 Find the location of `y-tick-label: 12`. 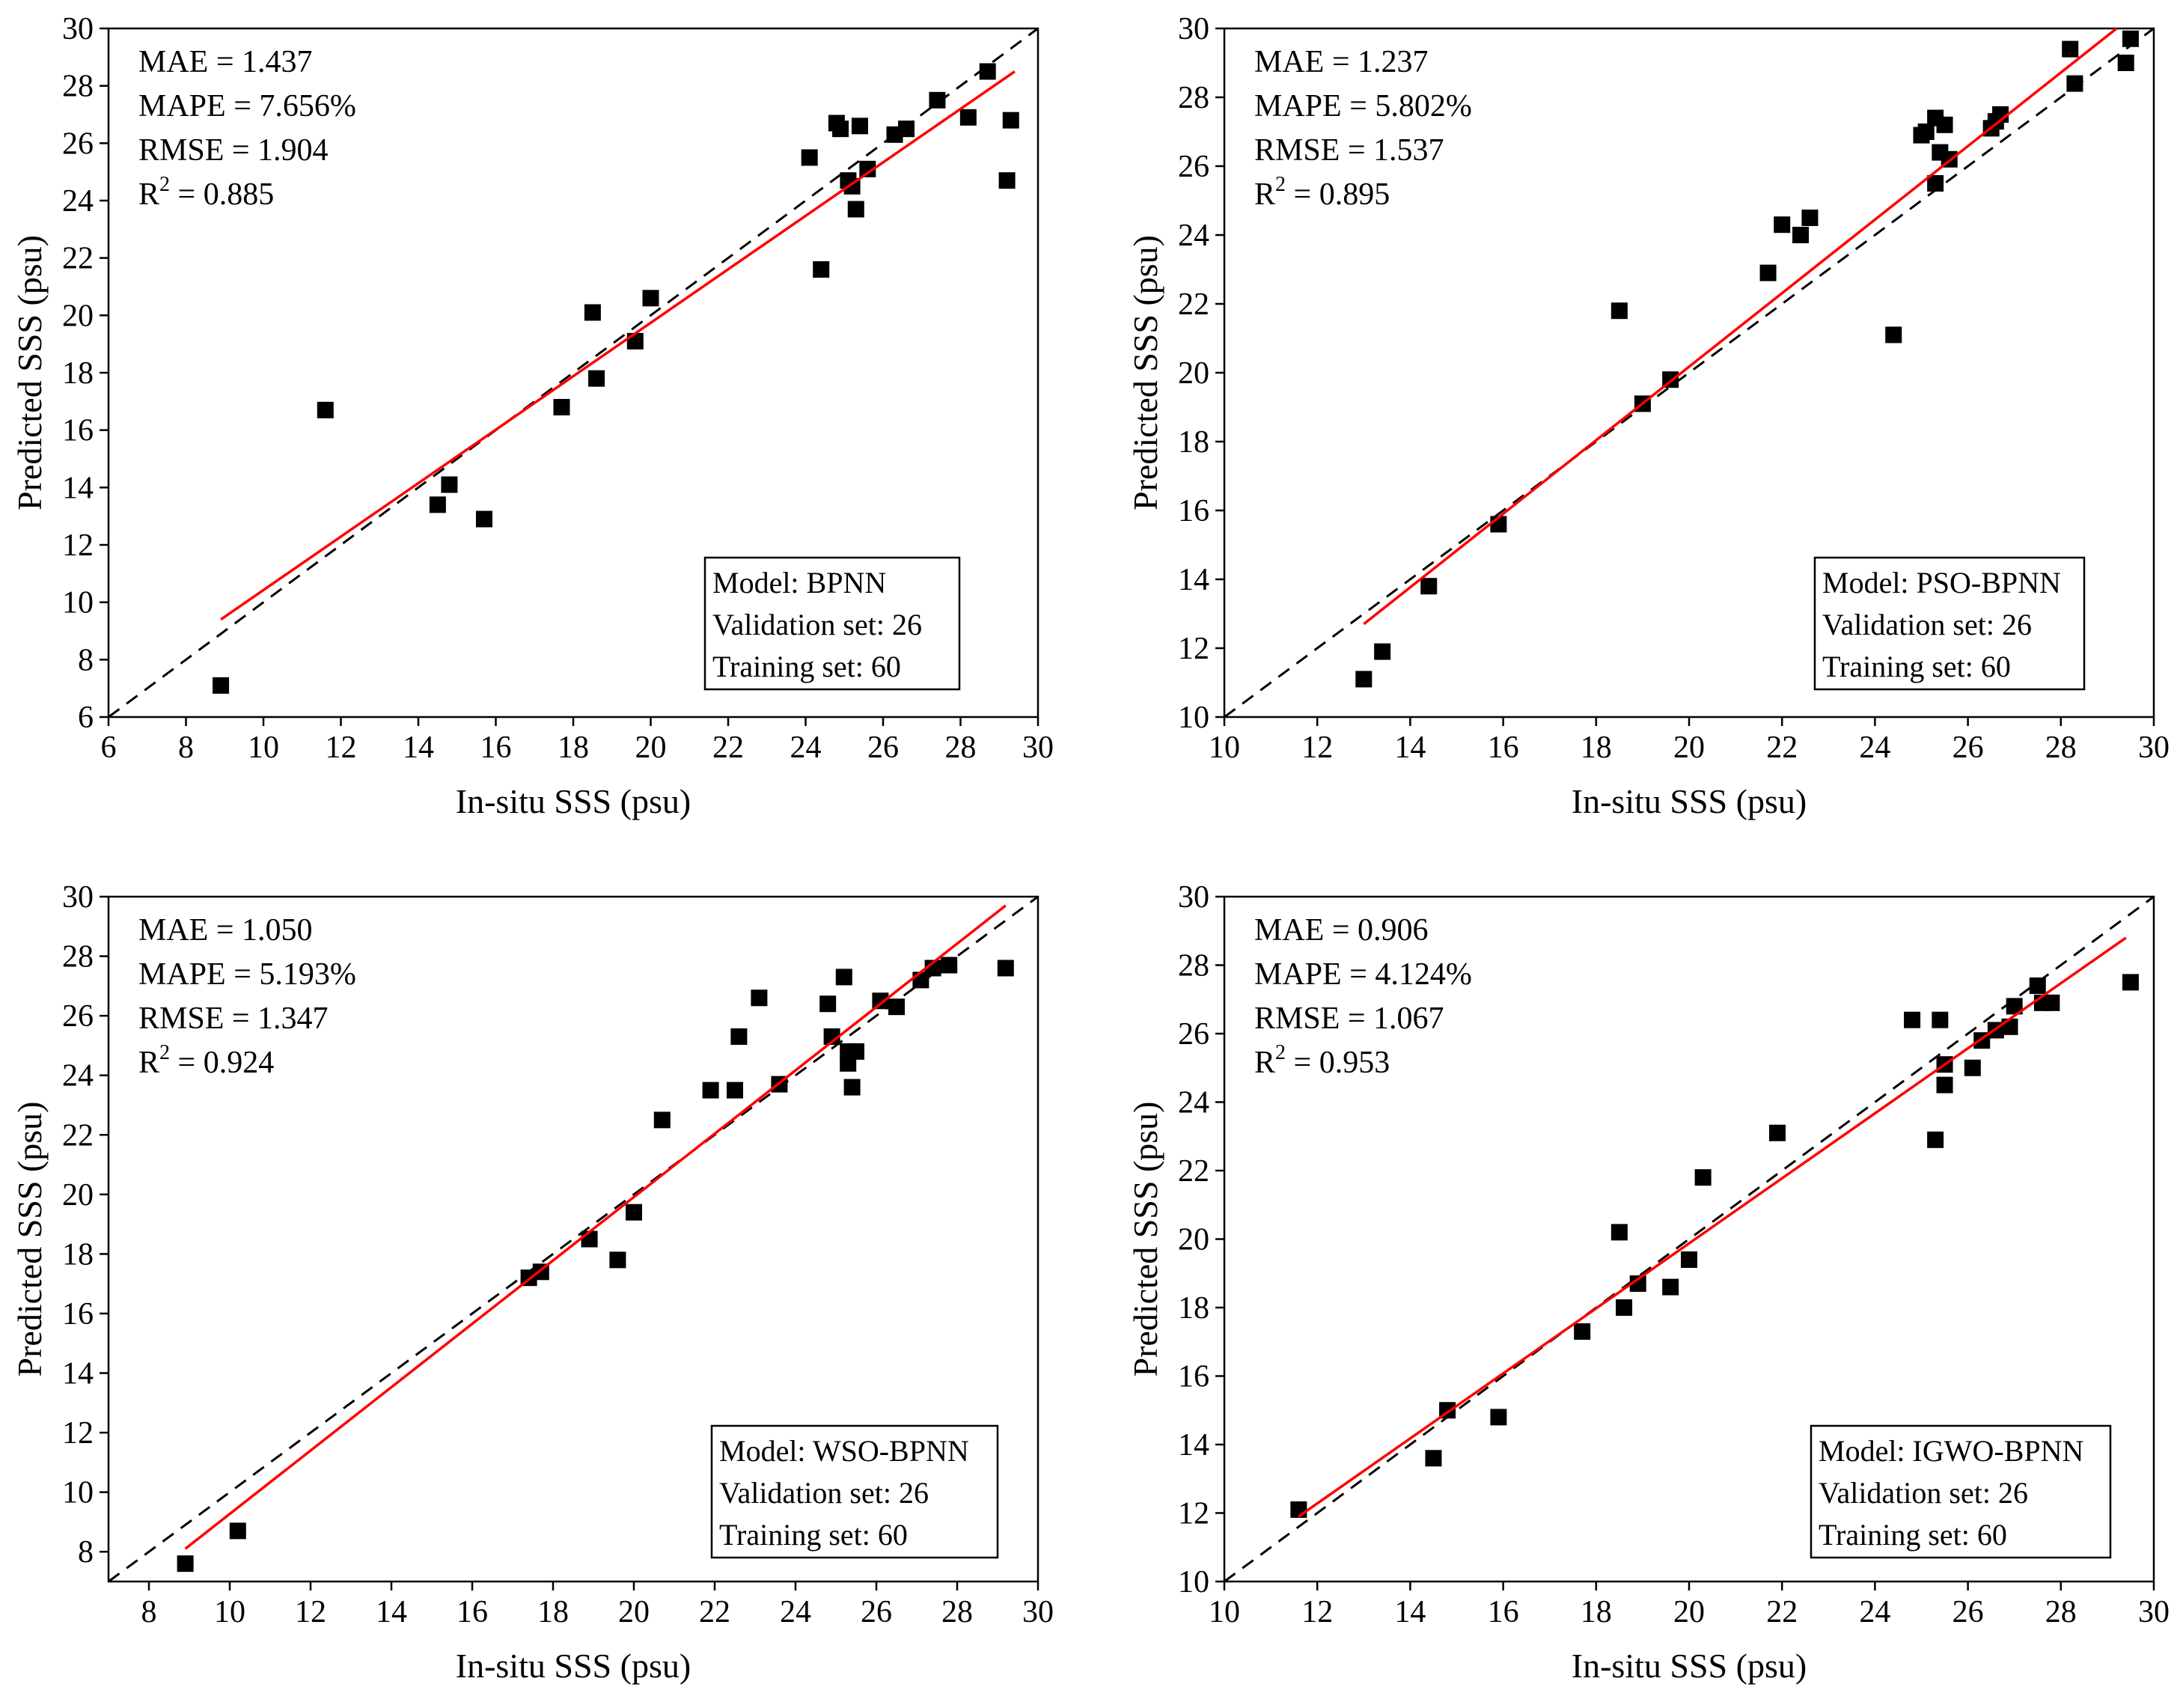

y-tick-label: 12 is located at coordinates (78, 545).